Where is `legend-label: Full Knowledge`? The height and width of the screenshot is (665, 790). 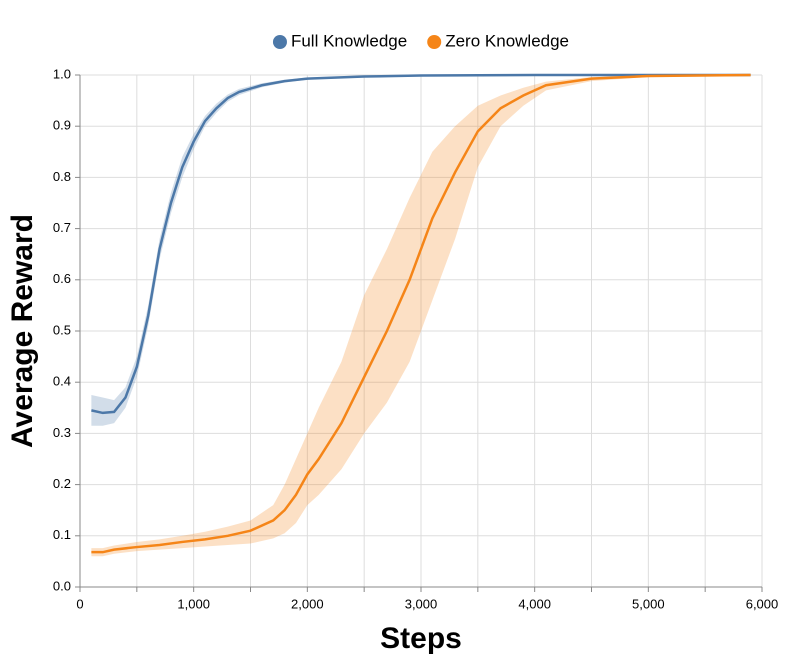
legend-label: Full Knowledge is located at coordinates (349, 40).